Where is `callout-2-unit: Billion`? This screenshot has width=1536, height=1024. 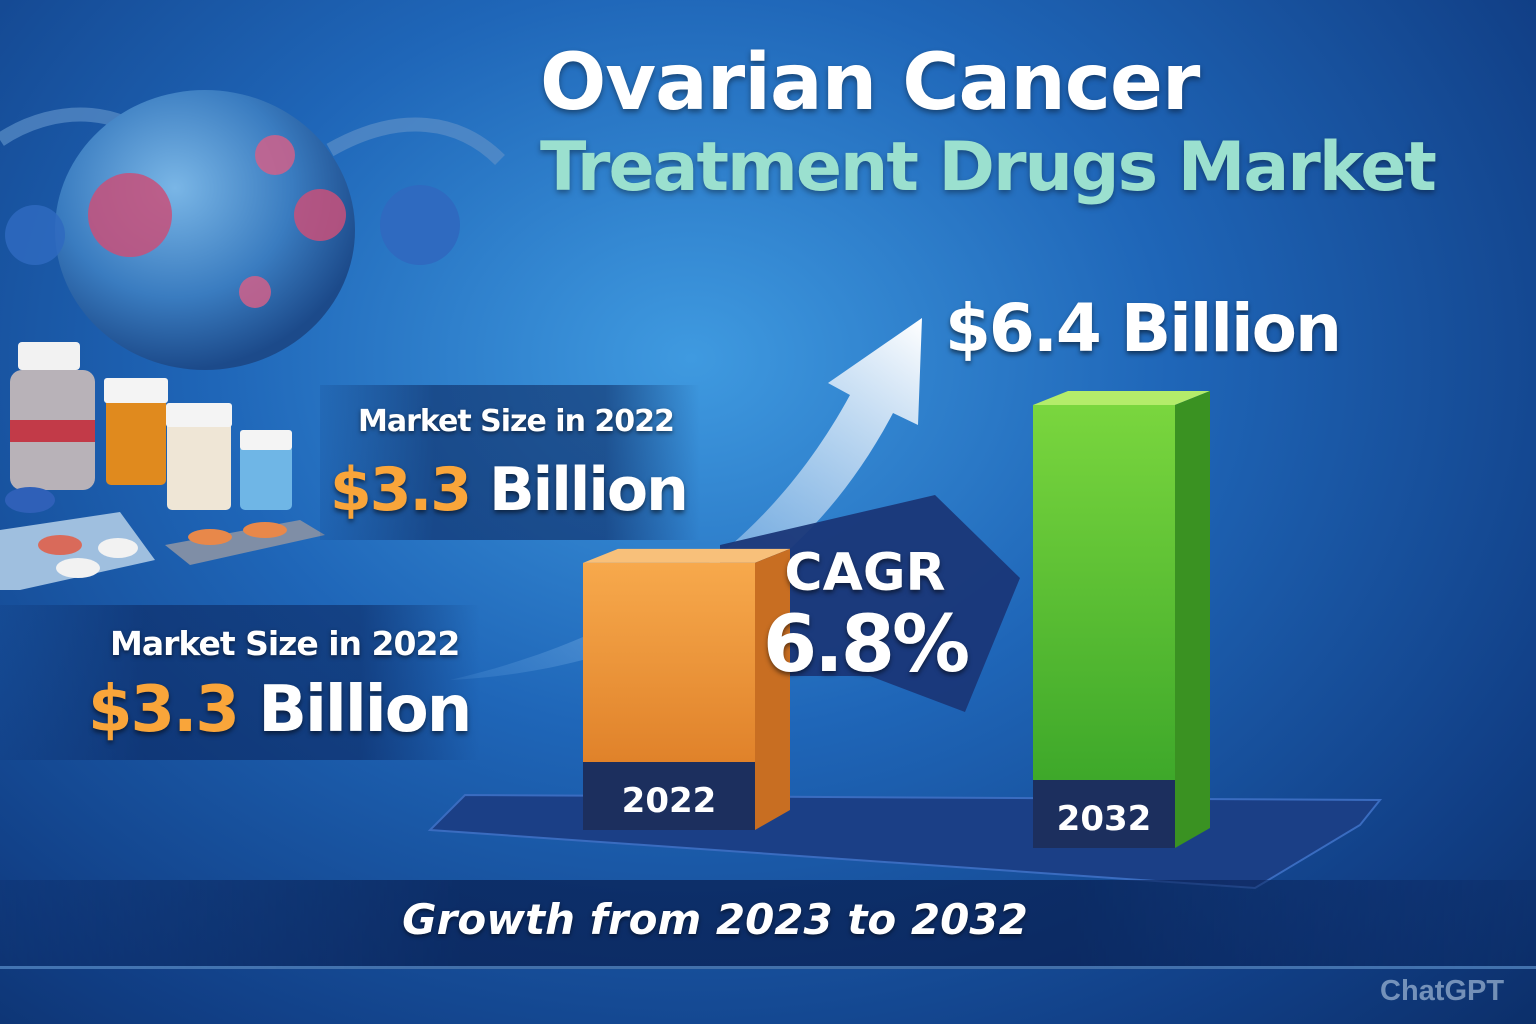 callout-2-unit: Billion is located at coordinates (365, 710).